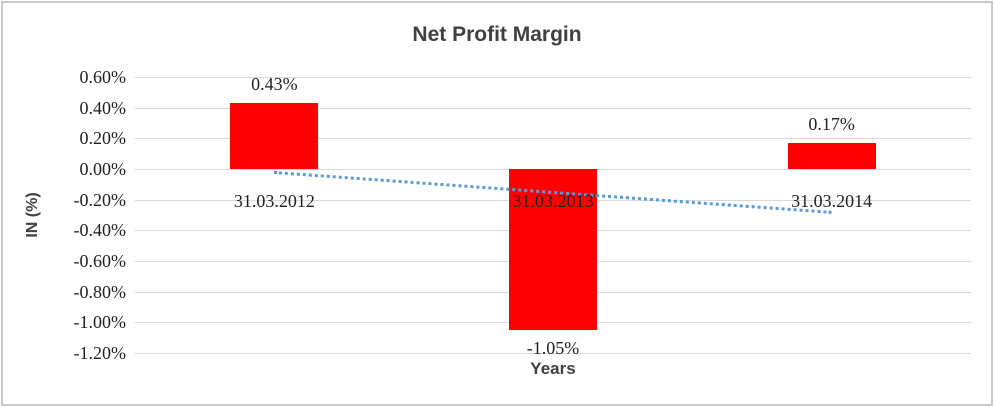  I want to click on bar-data-label: 0.43%, so click(274, 84).